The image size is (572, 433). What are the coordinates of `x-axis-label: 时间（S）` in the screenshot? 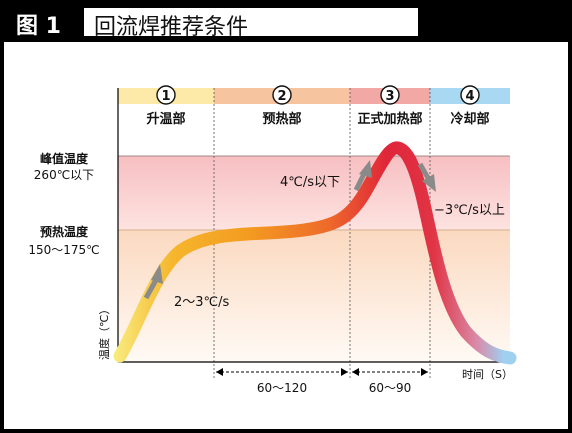 It's located at (487, 374).